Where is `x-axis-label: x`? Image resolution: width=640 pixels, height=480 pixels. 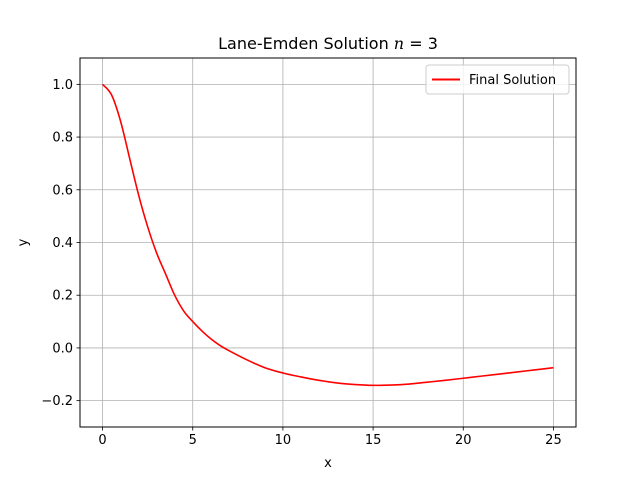
x-axis-label: x is located at coordinates (328, 463).